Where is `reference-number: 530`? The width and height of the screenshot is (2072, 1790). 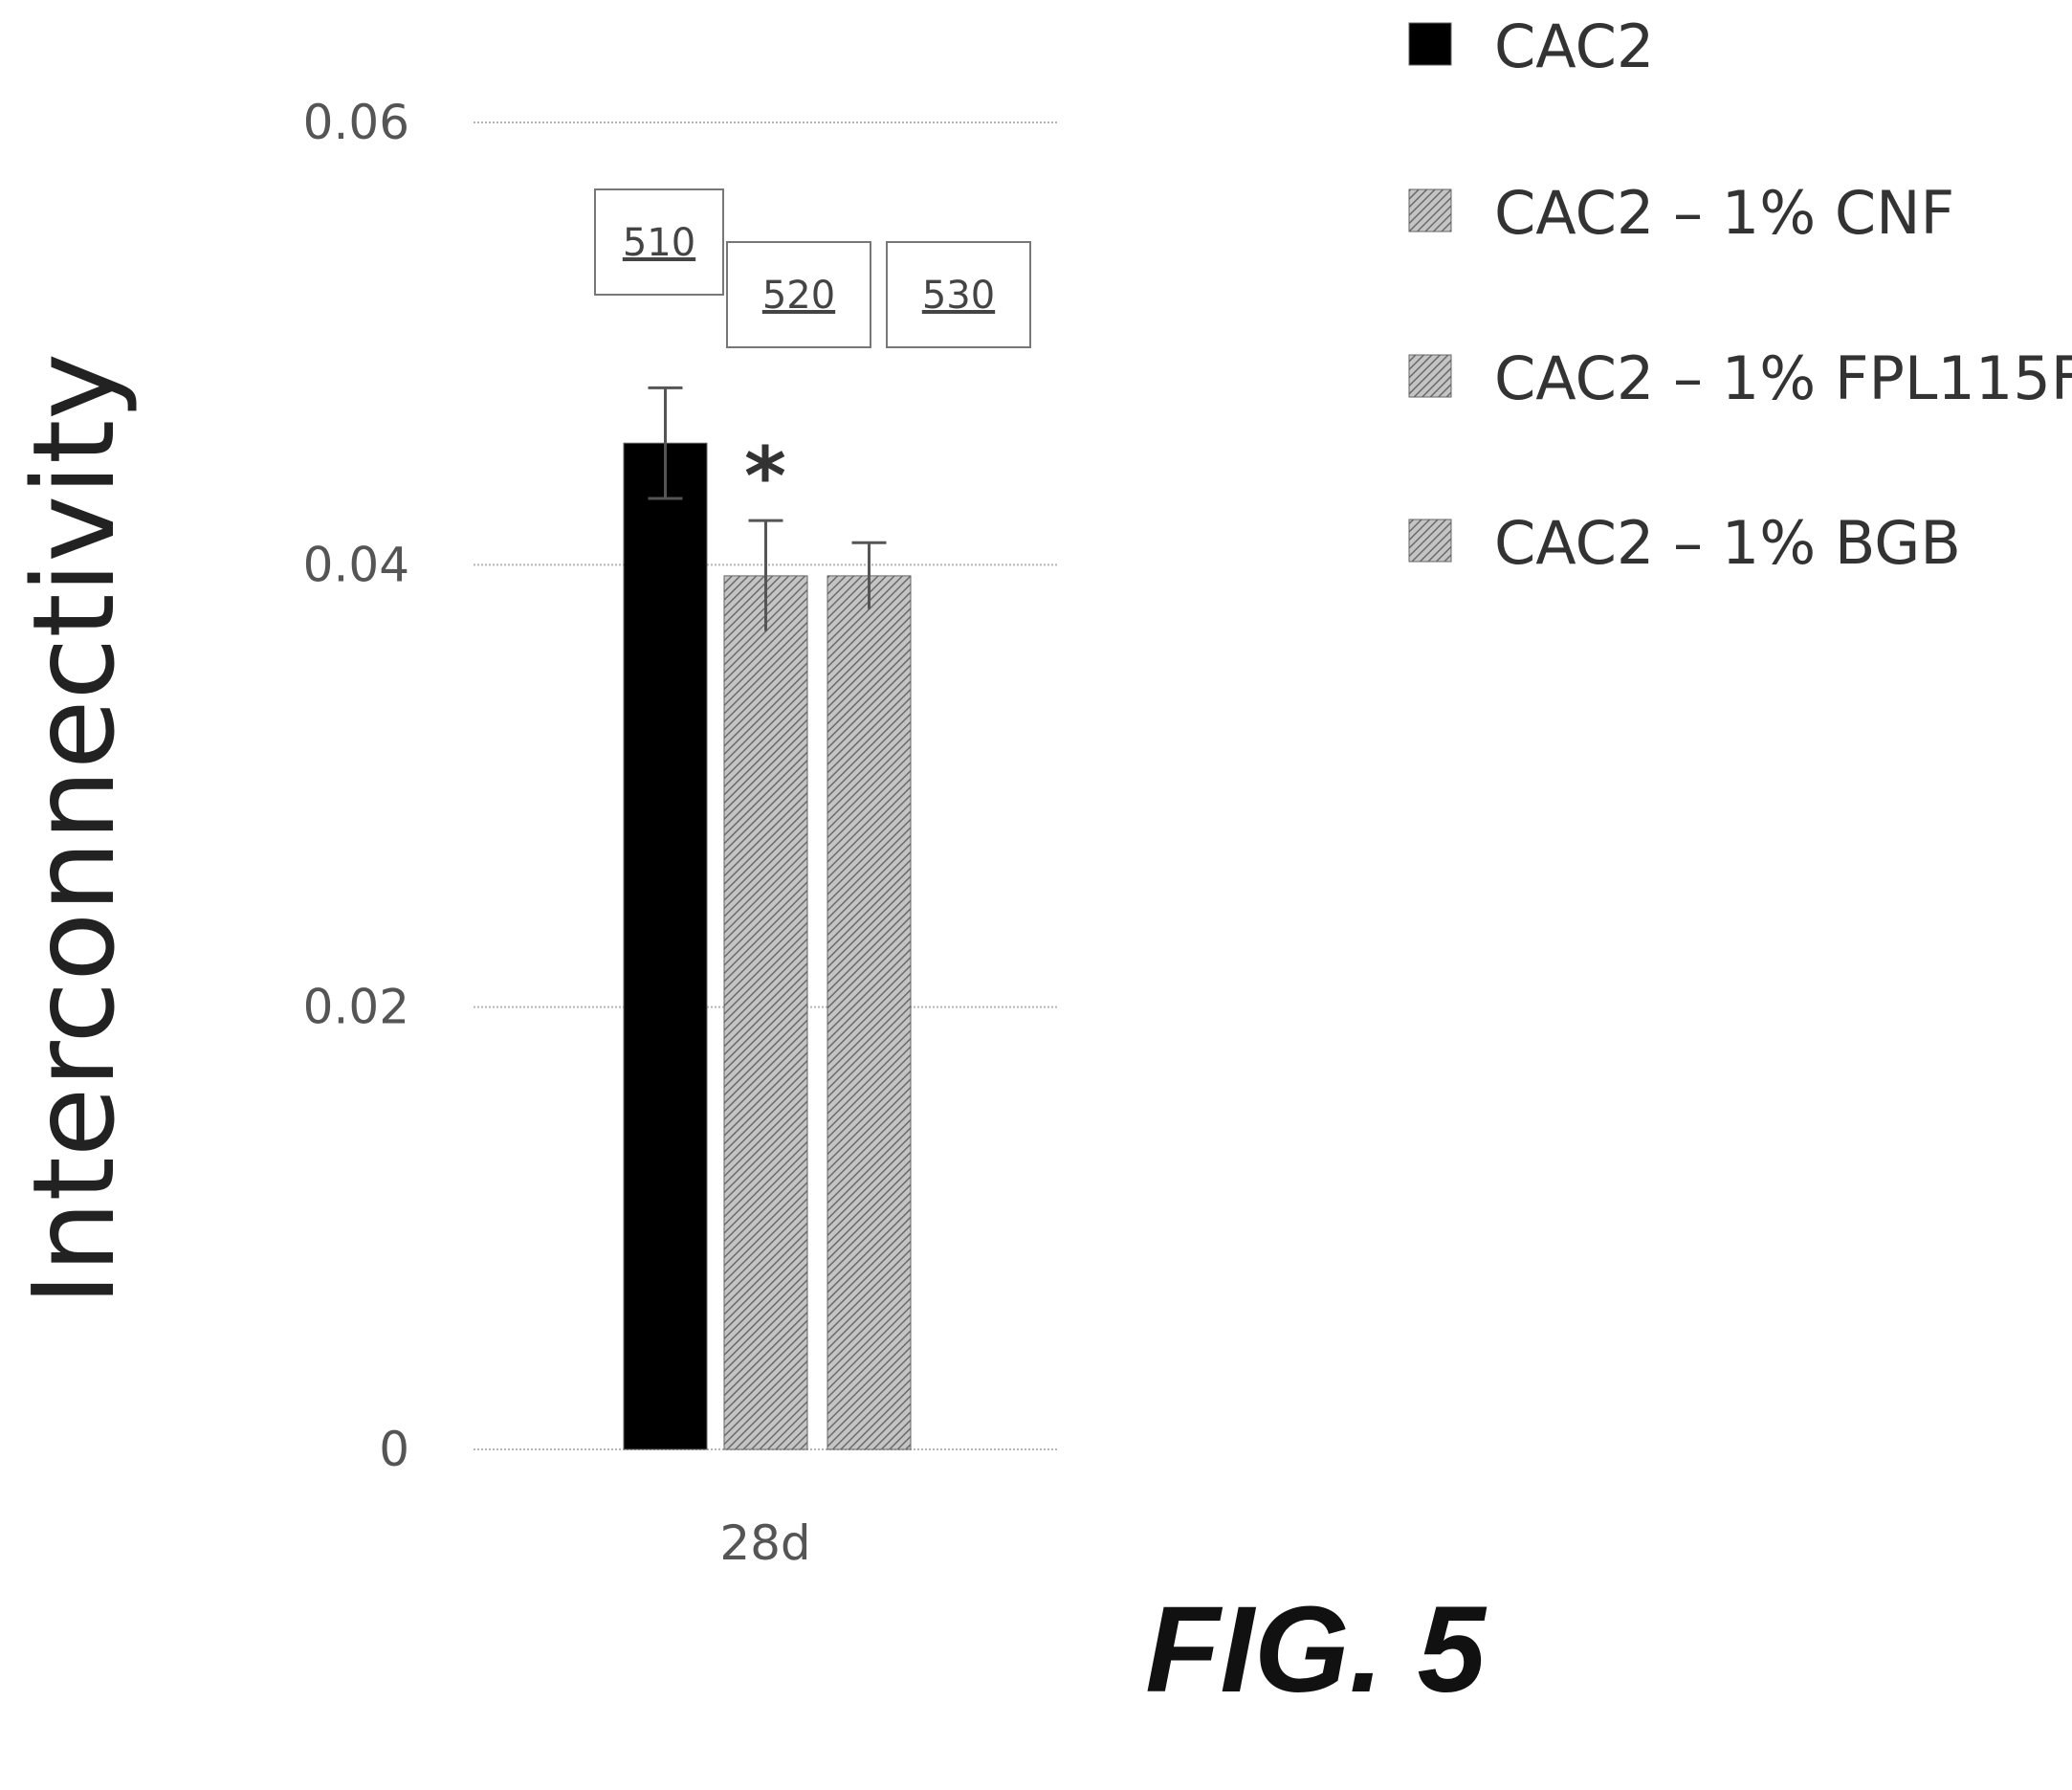
reference-number: 530 is located at coordinates (958, 296).